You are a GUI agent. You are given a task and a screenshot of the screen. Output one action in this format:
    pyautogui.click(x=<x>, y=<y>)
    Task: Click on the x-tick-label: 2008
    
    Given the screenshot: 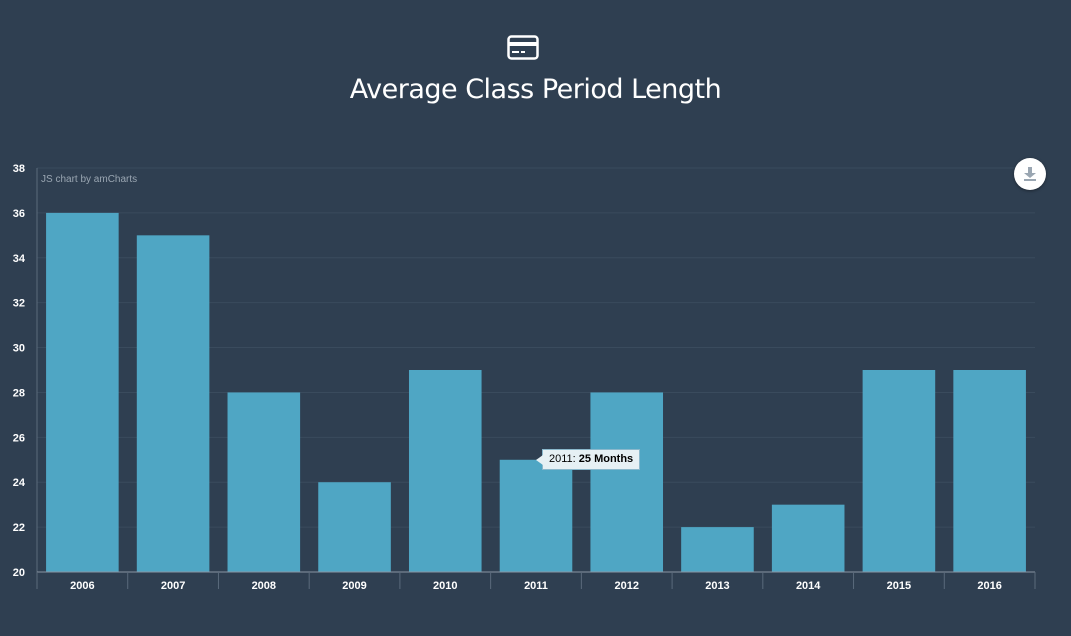 What is the action you would take?
    pyautogui.click(x=264, y=586)
    